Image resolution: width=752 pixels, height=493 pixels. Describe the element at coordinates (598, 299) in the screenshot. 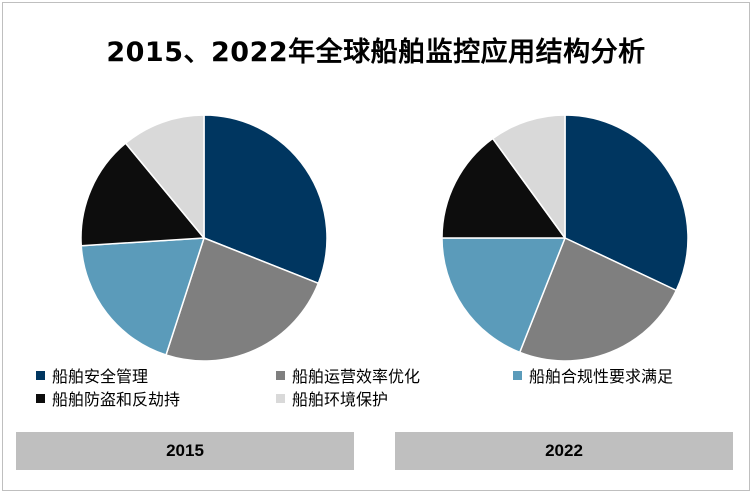

I see `pie-slice-2022-efficiency` at that location.